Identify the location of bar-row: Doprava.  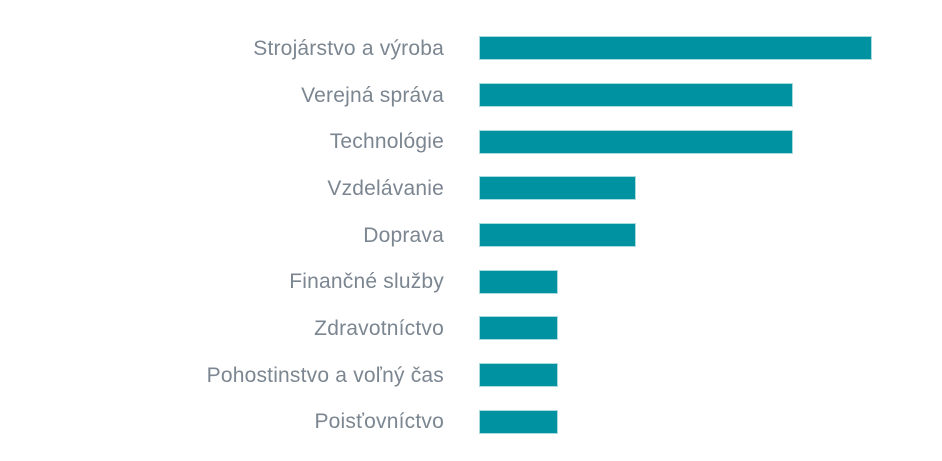
(471, 235).